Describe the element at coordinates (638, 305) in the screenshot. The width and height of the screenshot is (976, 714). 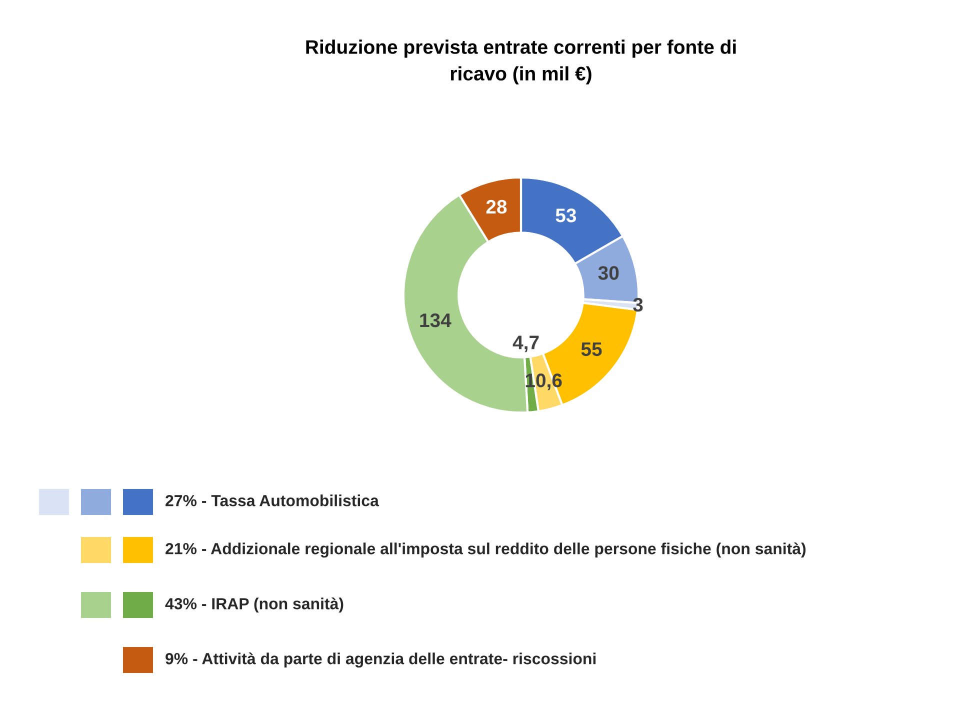
I see `data-label: 3` at that location.